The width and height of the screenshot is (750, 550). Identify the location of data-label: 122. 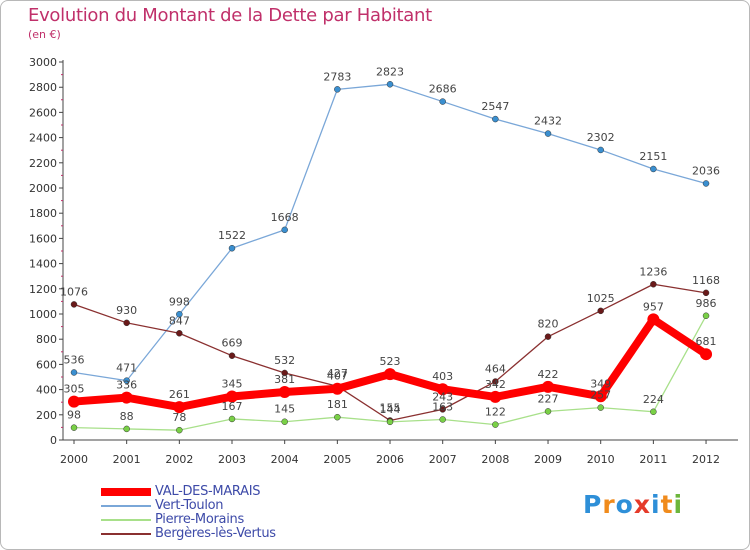
(495, 412).